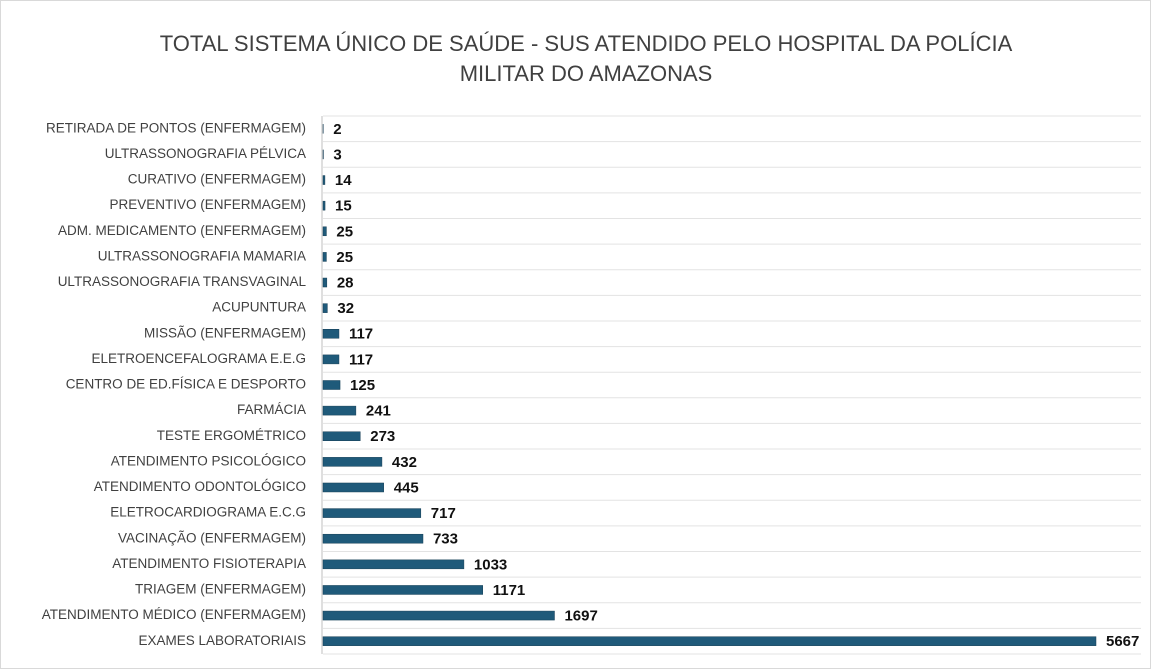 Image resolution: width=1151 pixels, height=670 pixels. Describe the element at coordinates (182, 281) in the screenshot. I see `y-tick-label: ULTRASSONOGRAFIA TRANSVAGINAL` at that location.